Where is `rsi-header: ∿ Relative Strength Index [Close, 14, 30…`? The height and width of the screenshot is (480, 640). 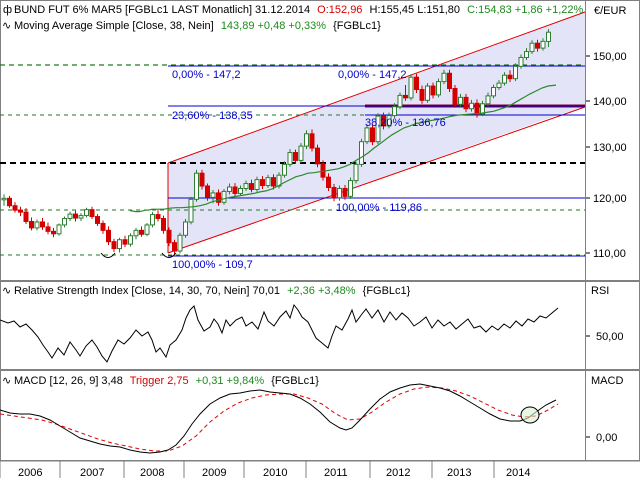
rsi-header: ∿ Relative Strength Index [Close, 14, 30… is located at coordinates (206, 291).